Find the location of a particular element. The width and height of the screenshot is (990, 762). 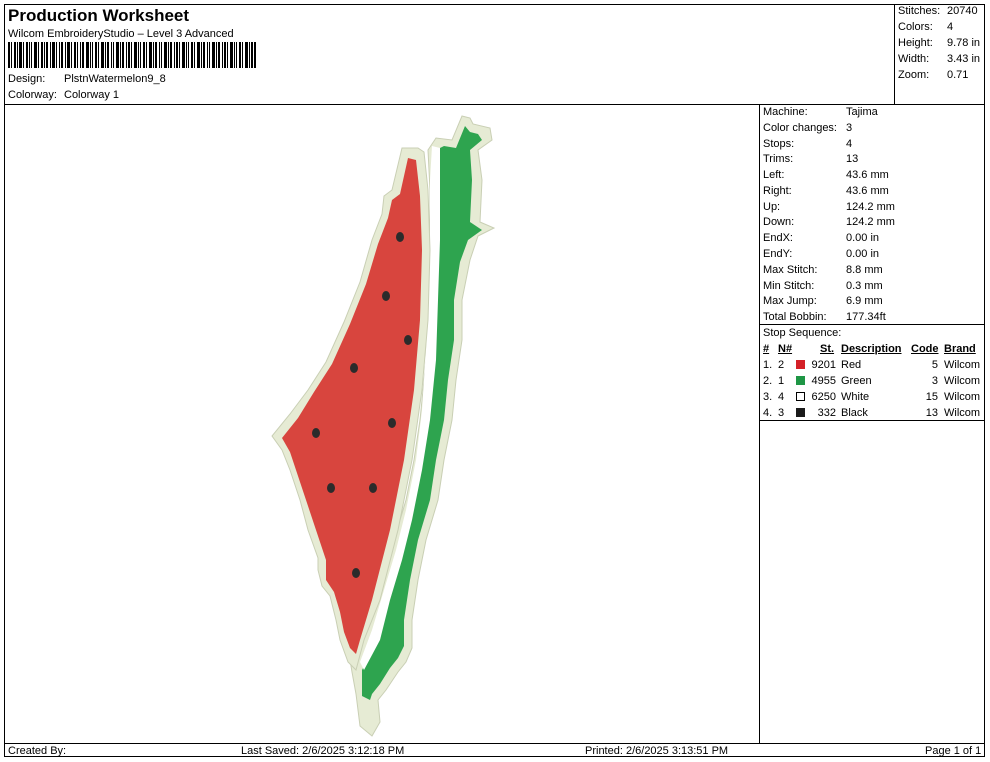

down-label: Down: is located at coordinates (779, 222).